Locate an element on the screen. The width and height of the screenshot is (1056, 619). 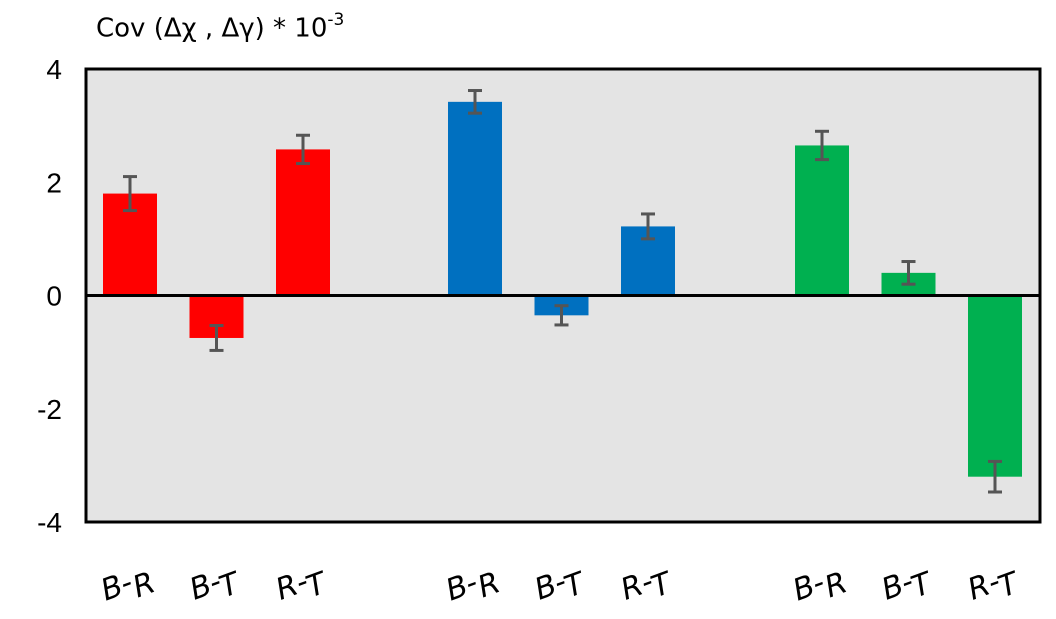
y-tick-label: 4 is located at coordinates (54, 69).